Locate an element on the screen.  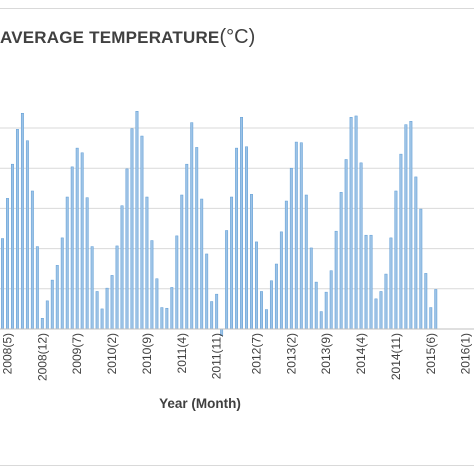
chart-title-unit: (°C) is located at coordinates (237, 37).